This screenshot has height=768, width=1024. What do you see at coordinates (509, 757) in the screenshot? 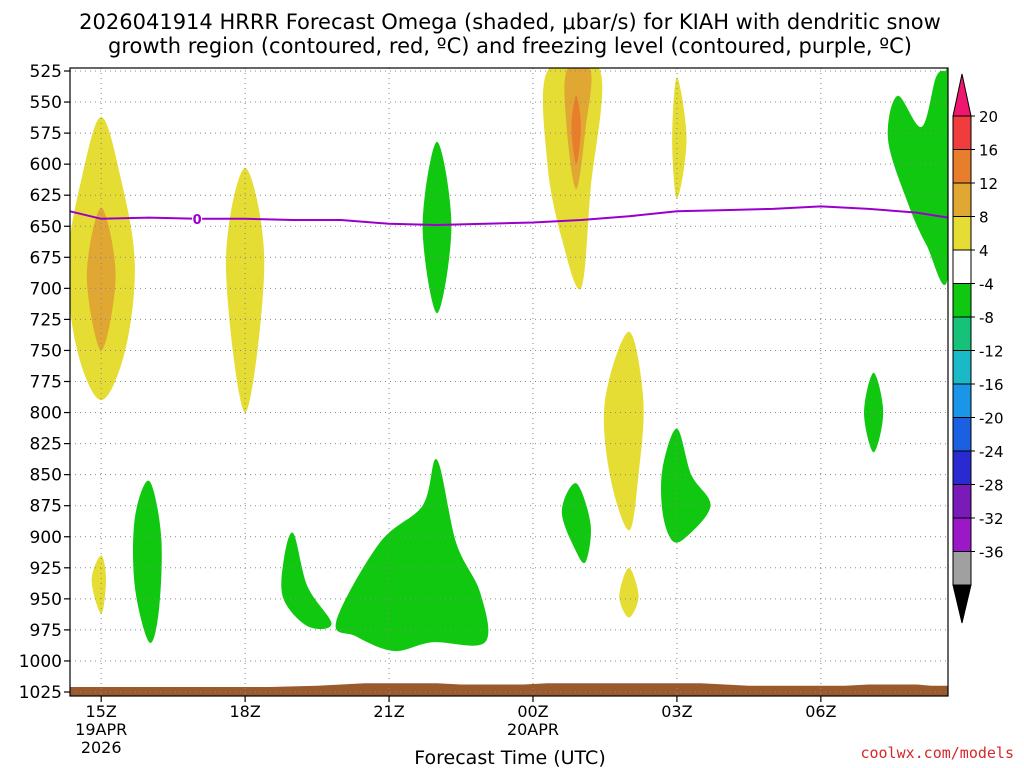
I see `x-axis-title: Forecast Time (UTC)` at bounding box center [509, 757].